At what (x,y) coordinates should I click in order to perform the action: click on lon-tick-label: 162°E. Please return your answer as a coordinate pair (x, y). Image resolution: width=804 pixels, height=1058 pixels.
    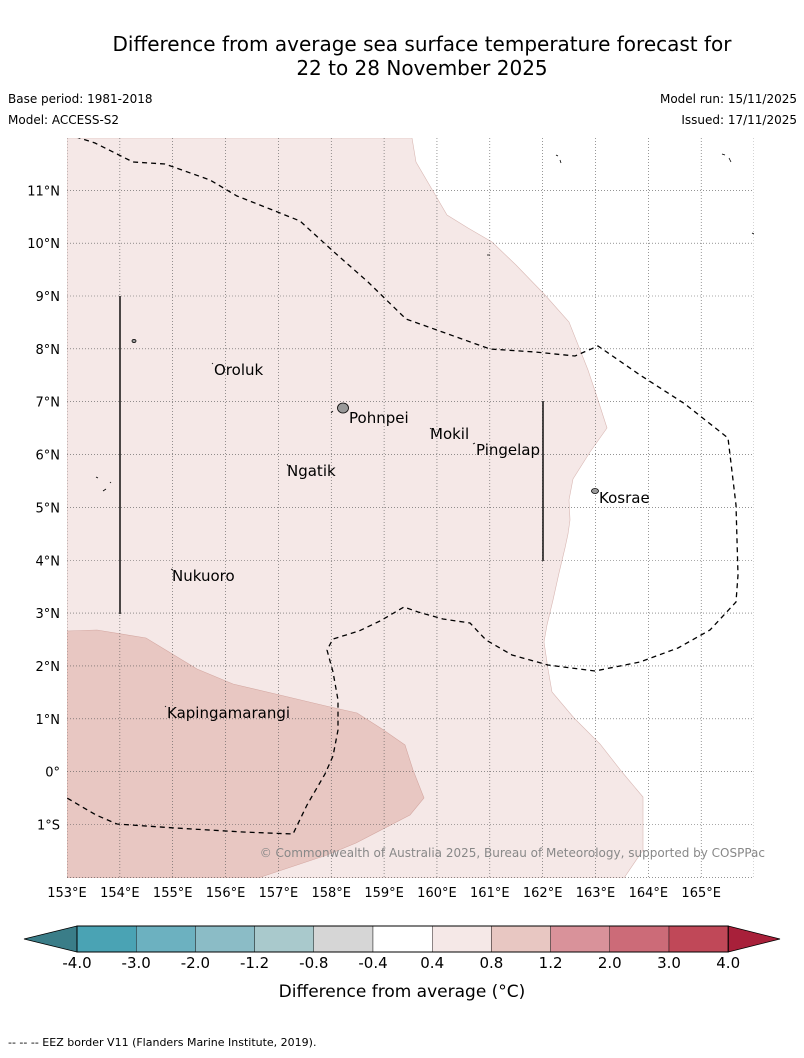
    Looking at the image, I should click on (543, 893).